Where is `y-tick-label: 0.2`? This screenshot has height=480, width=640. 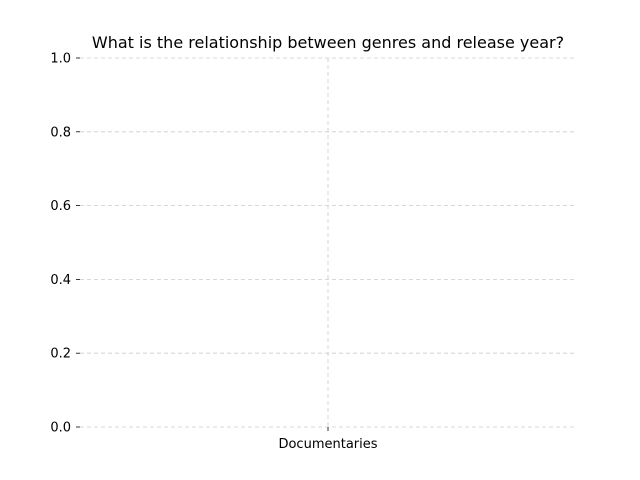
y-tick-label: 0.2 is located at coordinates (60, 354).